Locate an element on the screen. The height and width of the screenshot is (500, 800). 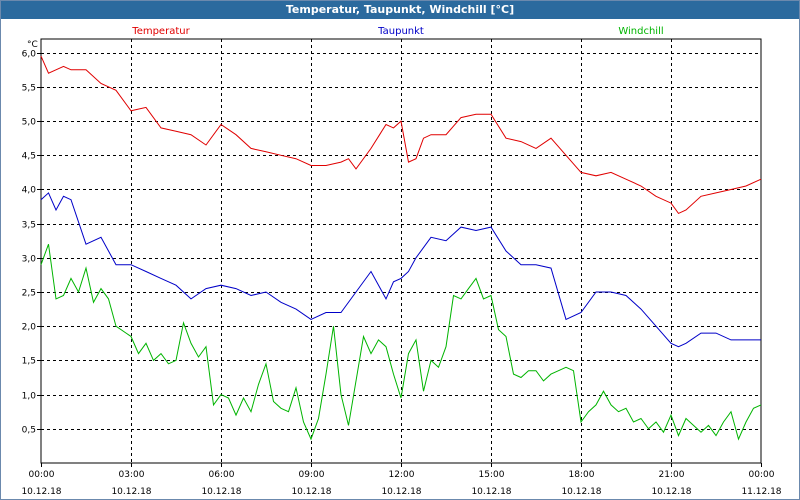
legend-windchill: Windchill is located at coordinates (640, 31).